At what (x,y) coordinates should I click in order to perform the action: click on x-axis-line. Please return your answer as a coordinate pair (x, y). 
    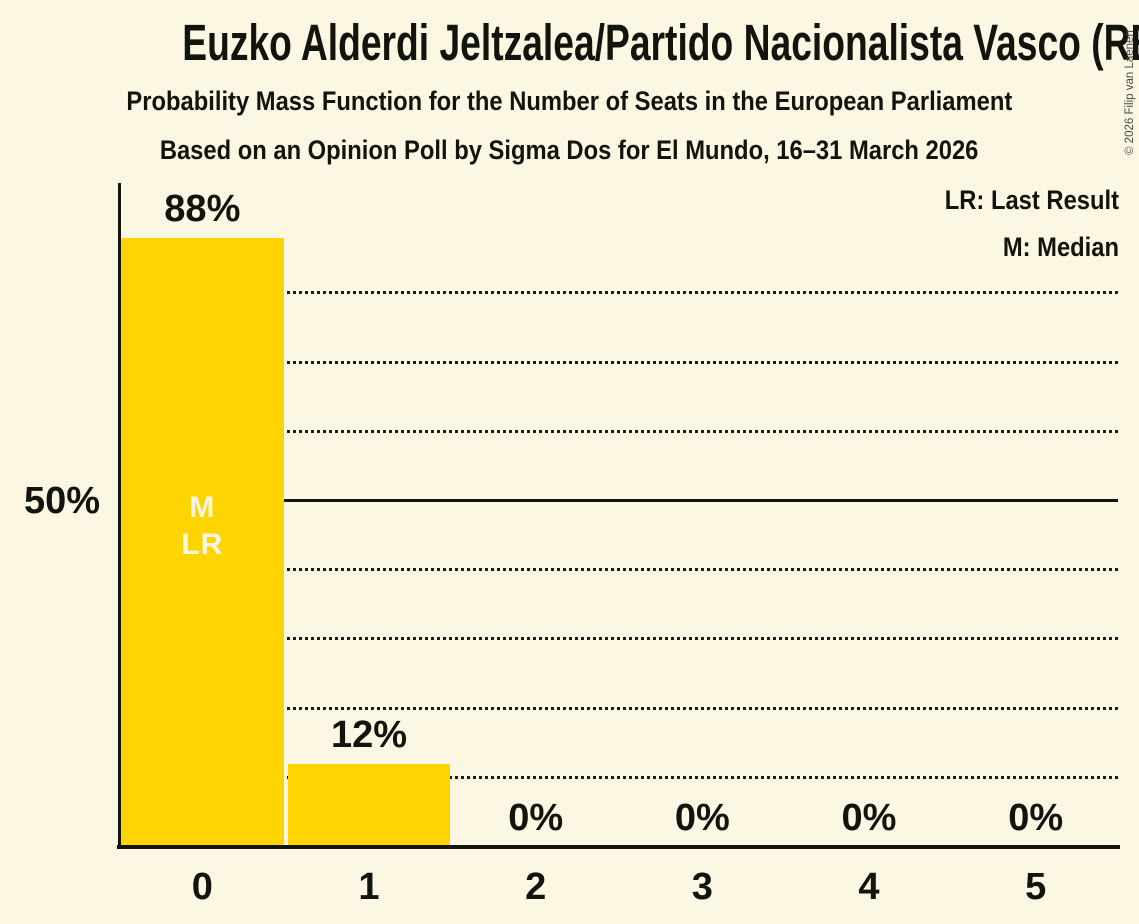
    Looking at the image, I should click on (618, 847).